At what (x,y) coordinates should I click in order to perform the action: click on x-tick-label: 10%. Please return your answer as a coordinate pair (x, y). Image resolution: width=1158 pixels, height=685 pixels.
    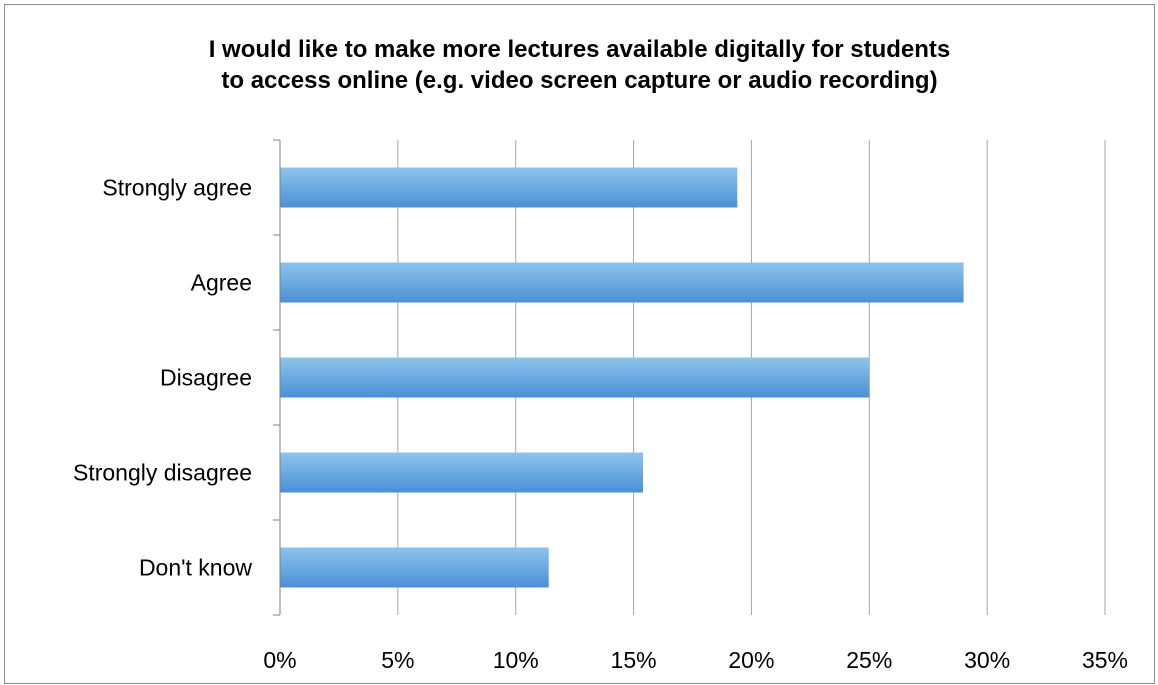
    Looking at the image, I should click on (516, 660).